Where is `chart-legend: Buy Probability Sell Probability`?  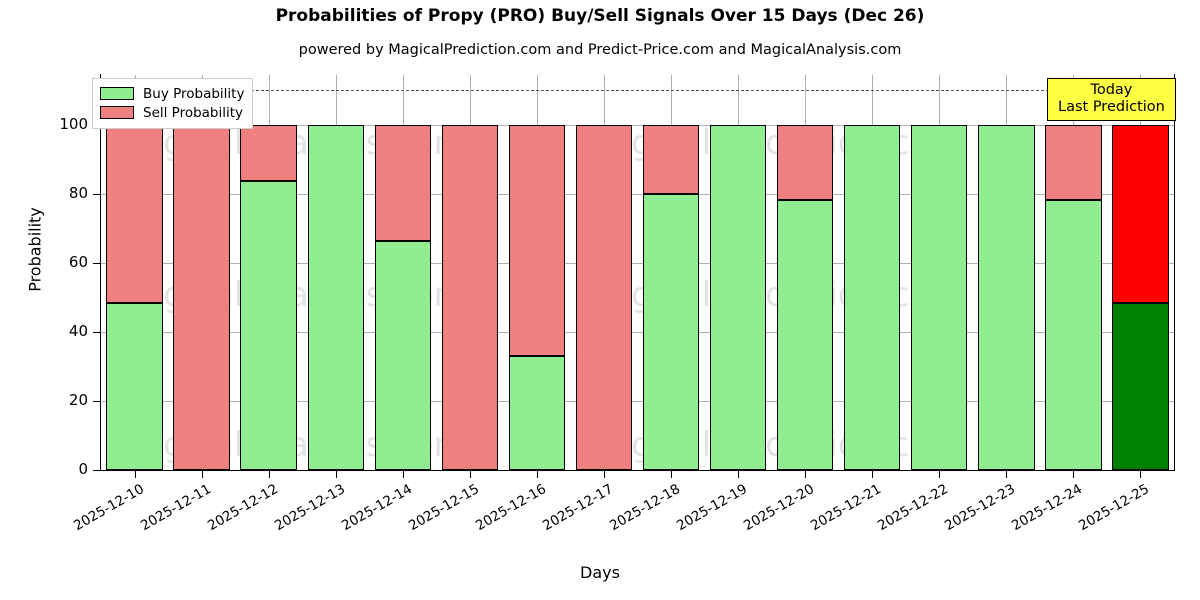 chart-legend: Buy Probability Sell Probability is located at coordinates (173, 103).